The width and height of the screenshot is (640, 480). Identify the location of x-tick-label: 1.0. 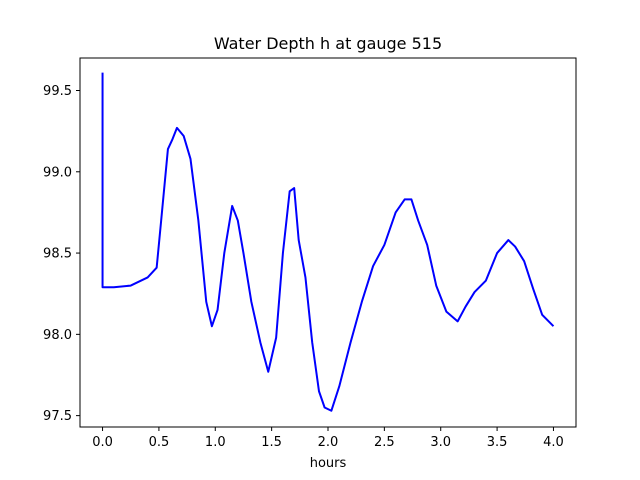
(215, 442).